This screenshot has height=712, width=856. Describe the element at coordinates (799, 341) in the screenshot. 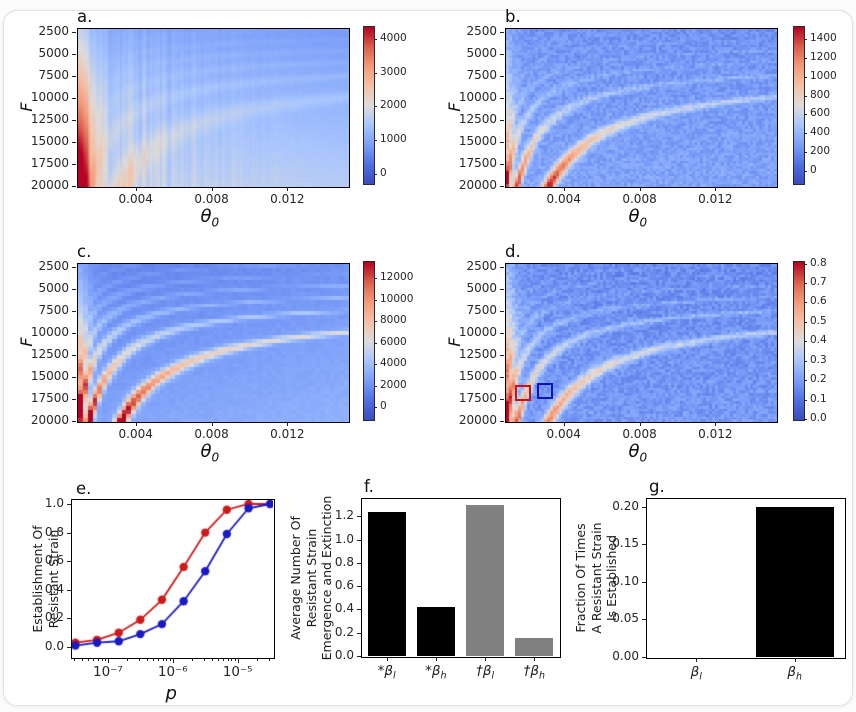

I see `panel-d-colorbar` at that location.